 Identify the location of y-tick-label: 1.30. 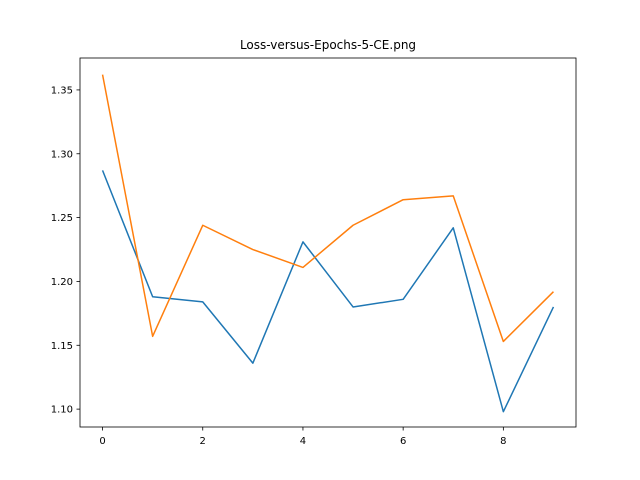
(62, 154).